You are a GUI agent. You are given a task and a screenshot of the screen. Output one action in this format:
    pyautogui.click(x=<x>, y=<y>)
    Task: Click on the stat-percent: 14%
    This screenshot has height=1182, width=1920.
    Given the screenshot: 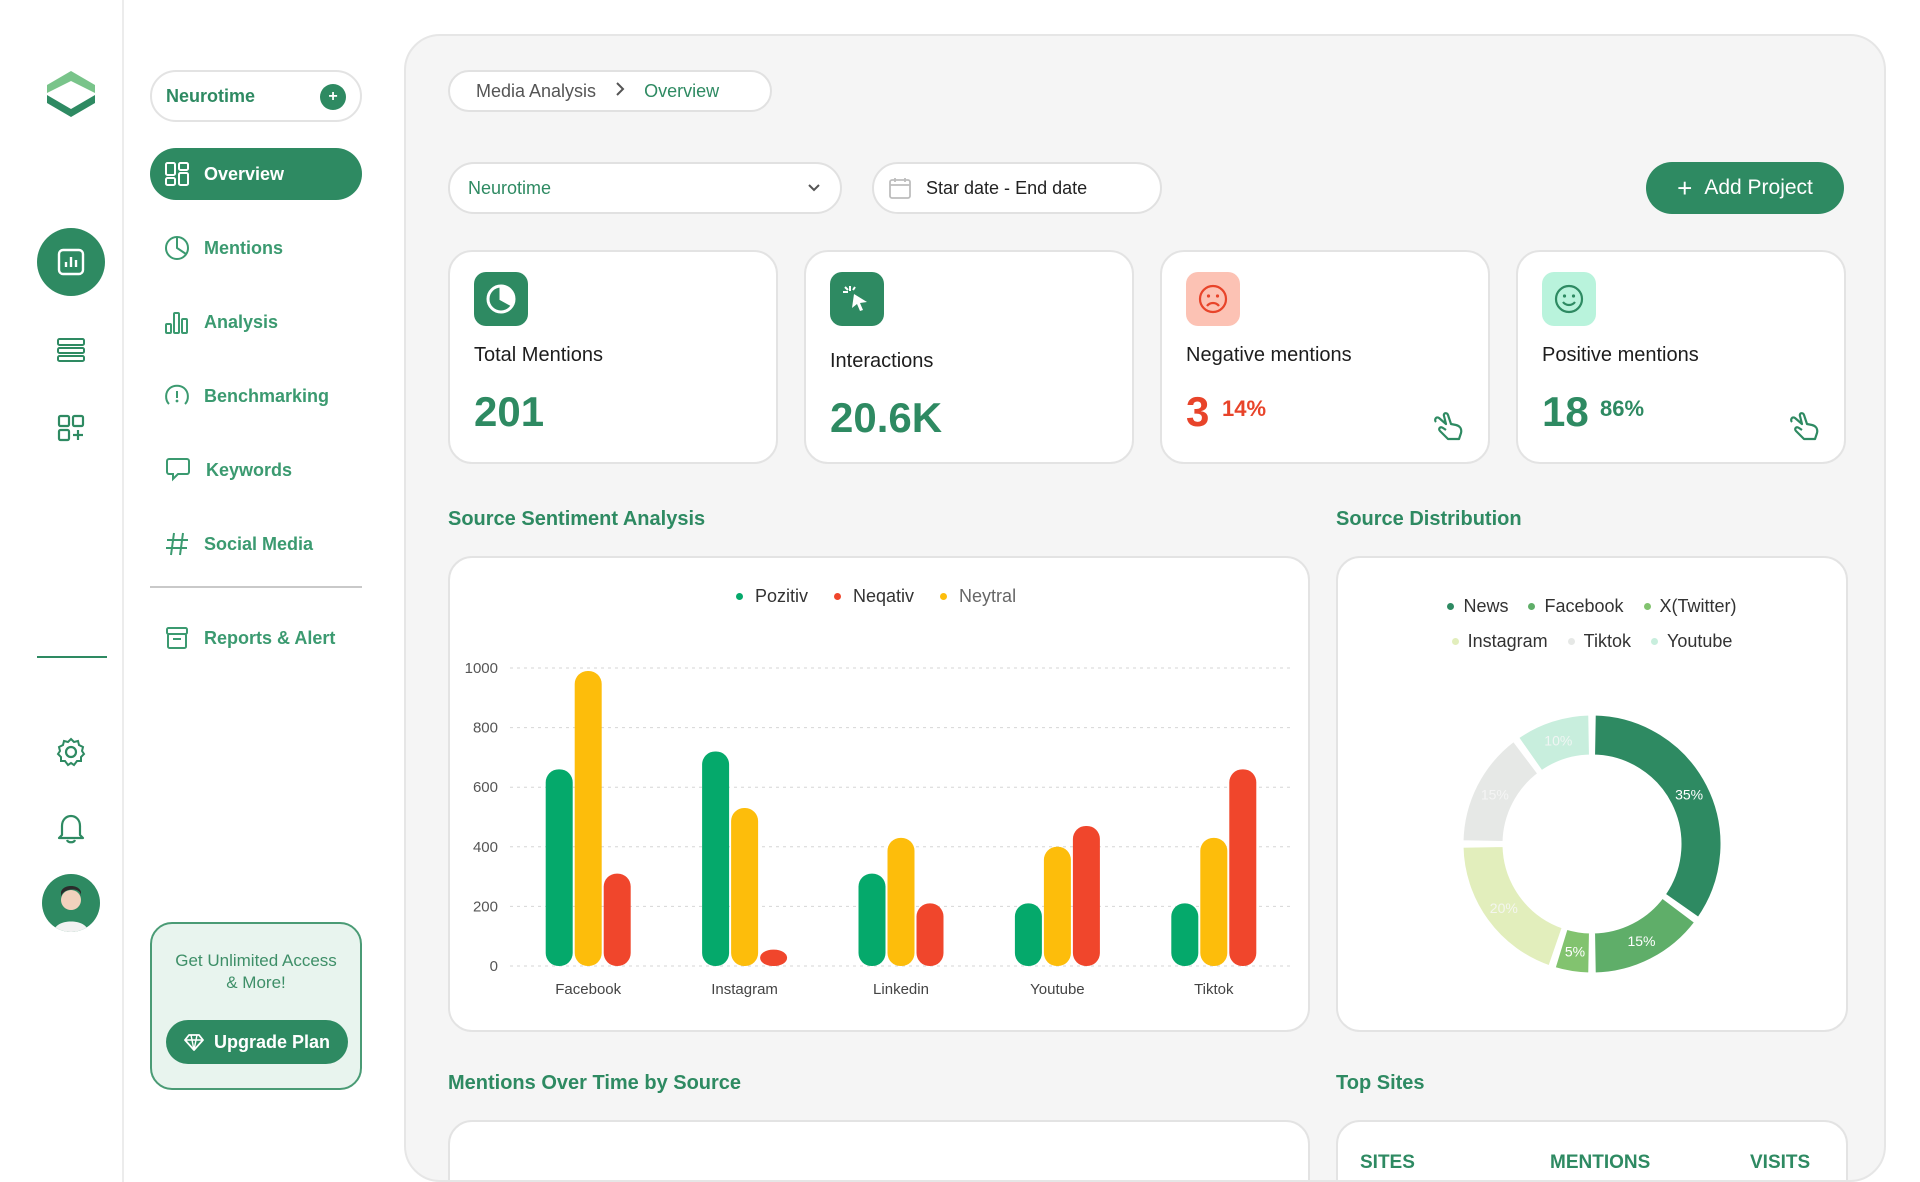 What is the action you would take?
    pyautogui.click(x=1244, y=408)
    